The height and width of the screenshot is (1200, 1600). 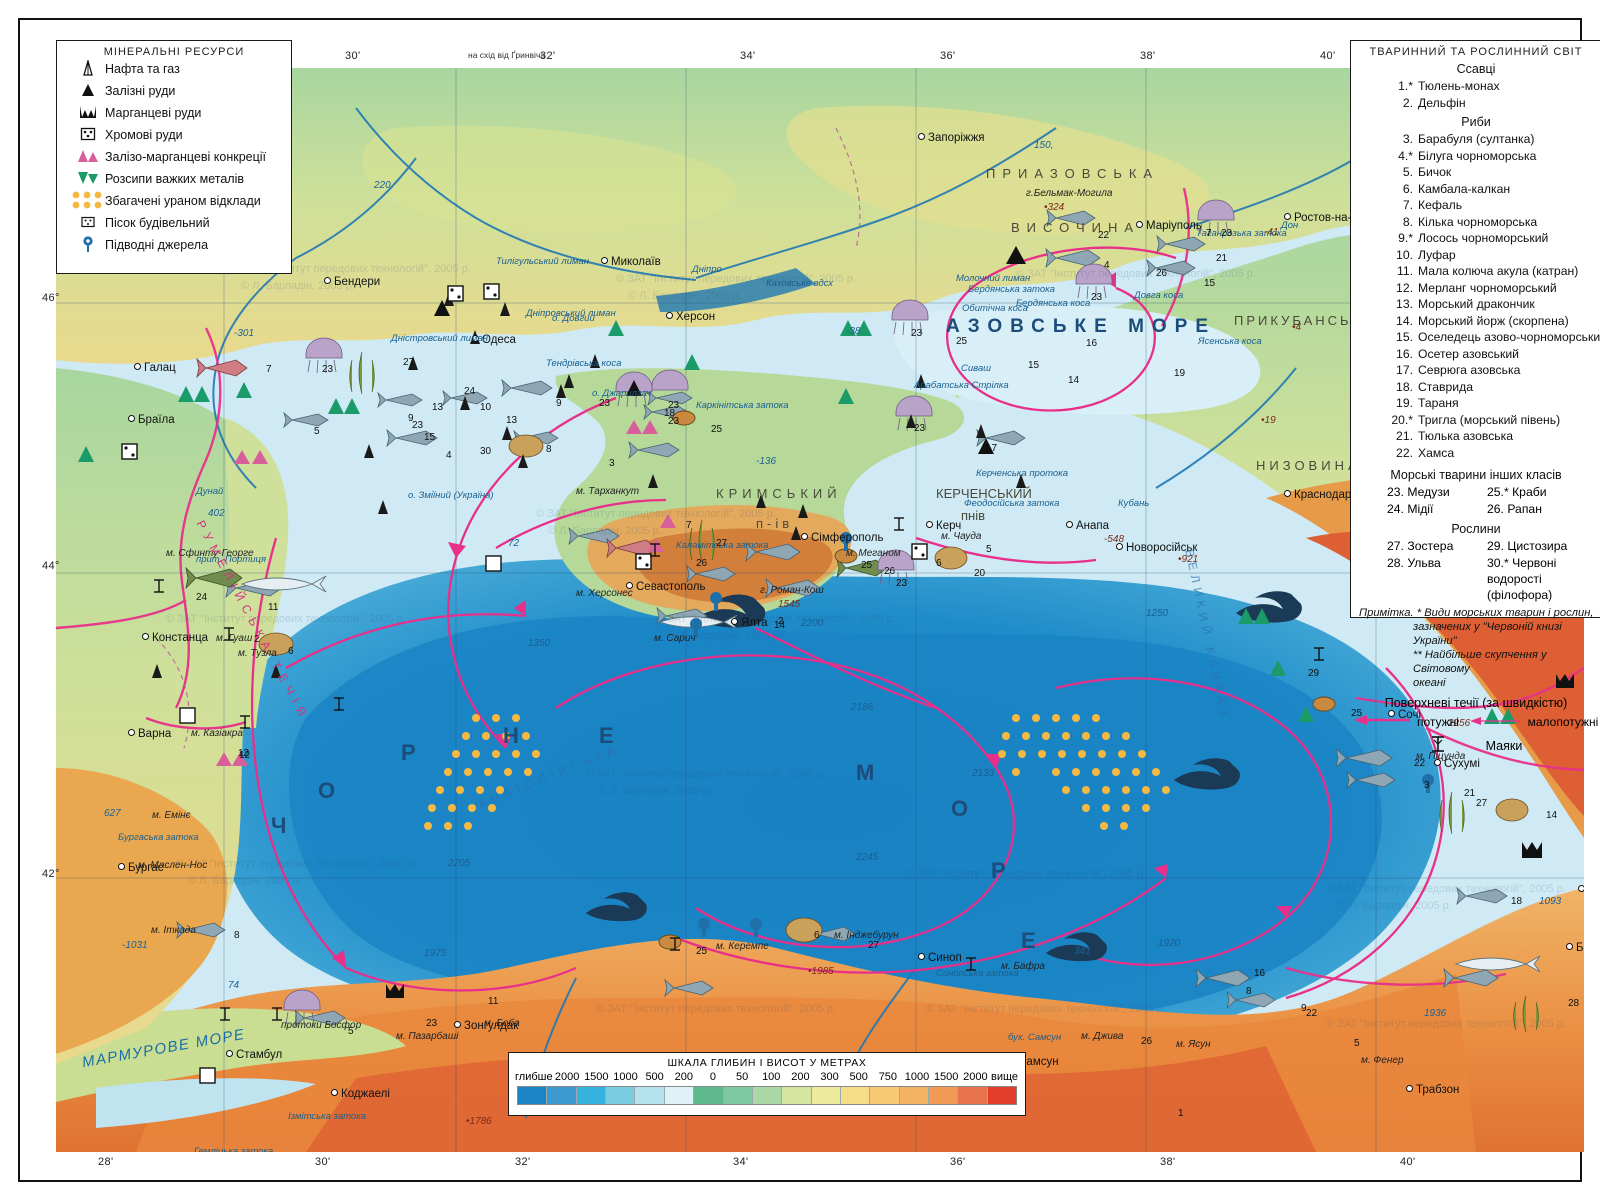 What do you see at coordinates (567, 1077) in the screenshot?
I see `scale-label-1: 2000` at bounding box center [567, 1077].